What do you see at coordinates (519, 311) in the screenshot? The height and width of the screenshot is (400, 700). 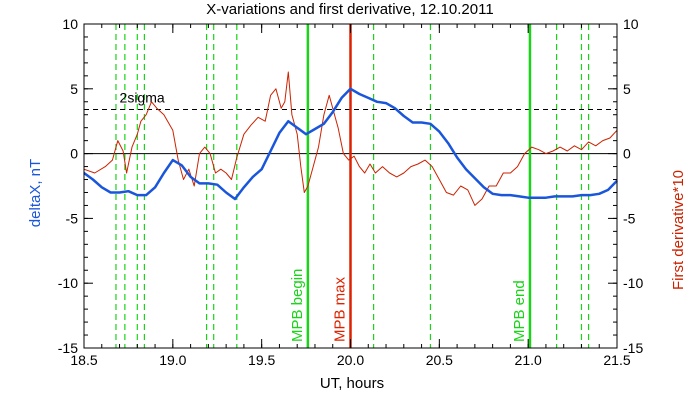 I see `mpb-marker-label-2: MPB end` at bounding box center [519, 311].